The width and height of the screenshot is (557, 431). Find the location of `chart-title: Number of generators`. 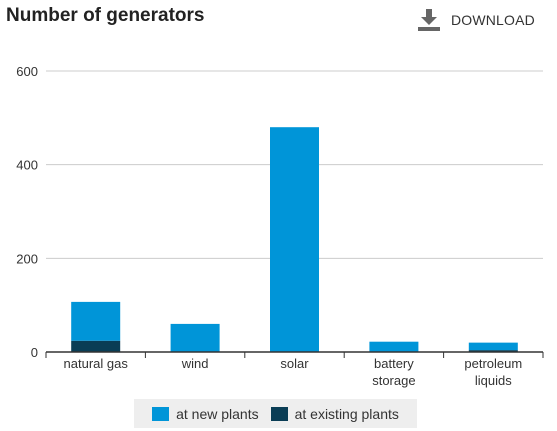

chart-title: Number of generators is located at coordinates (105, 15).